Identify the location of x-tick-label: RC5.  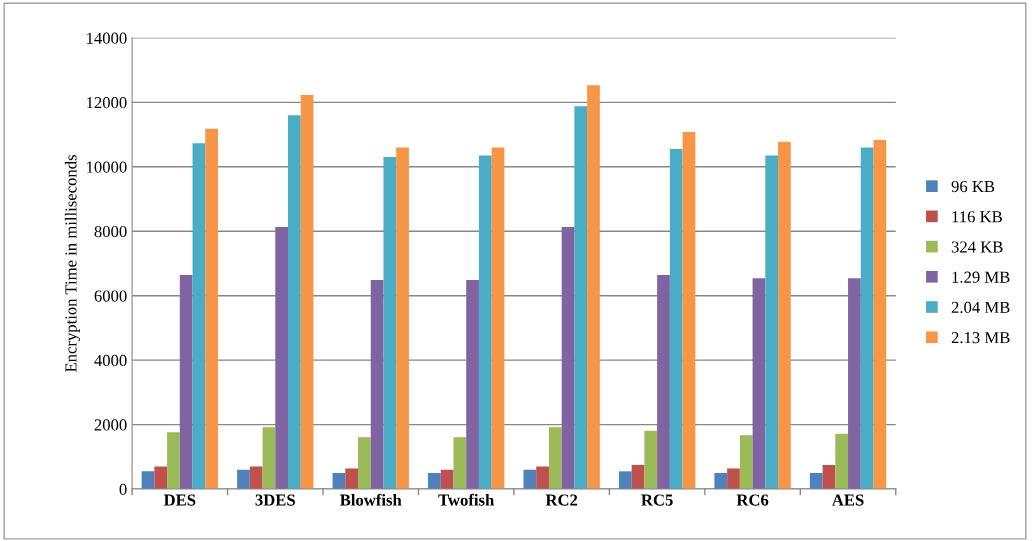
(657, 500).